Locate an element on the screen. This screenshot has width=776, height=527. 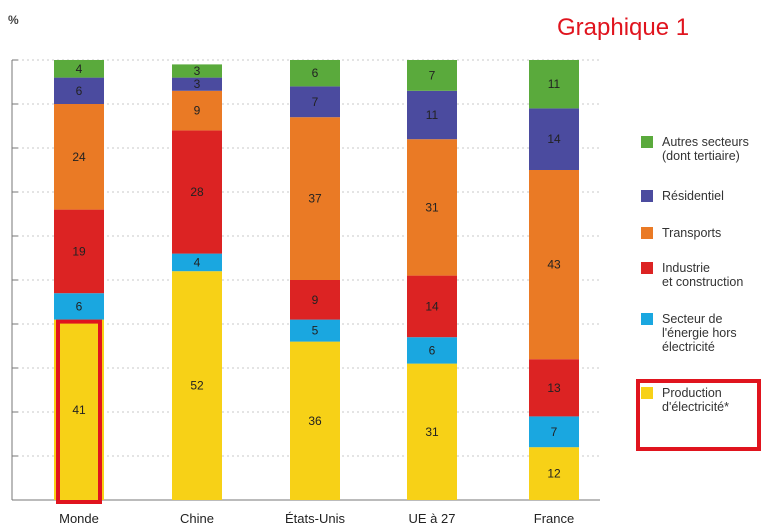
legend-label: Autres secteurs (dont tertiaire) is located at coordinates (705, 149).